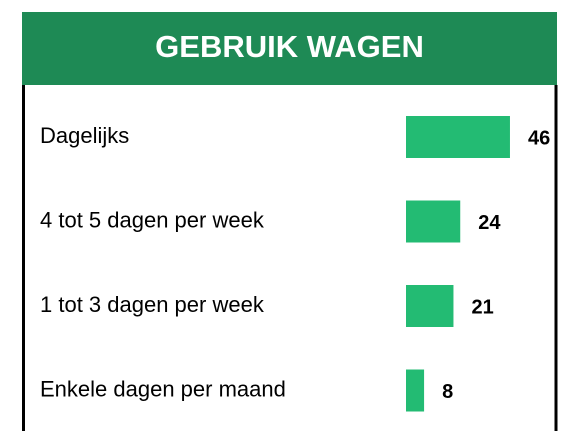 Image resolution: width=579 pixels, height=431 pixels. I want to click on category-label: Enkele dagen per maand, so click(163, 388).